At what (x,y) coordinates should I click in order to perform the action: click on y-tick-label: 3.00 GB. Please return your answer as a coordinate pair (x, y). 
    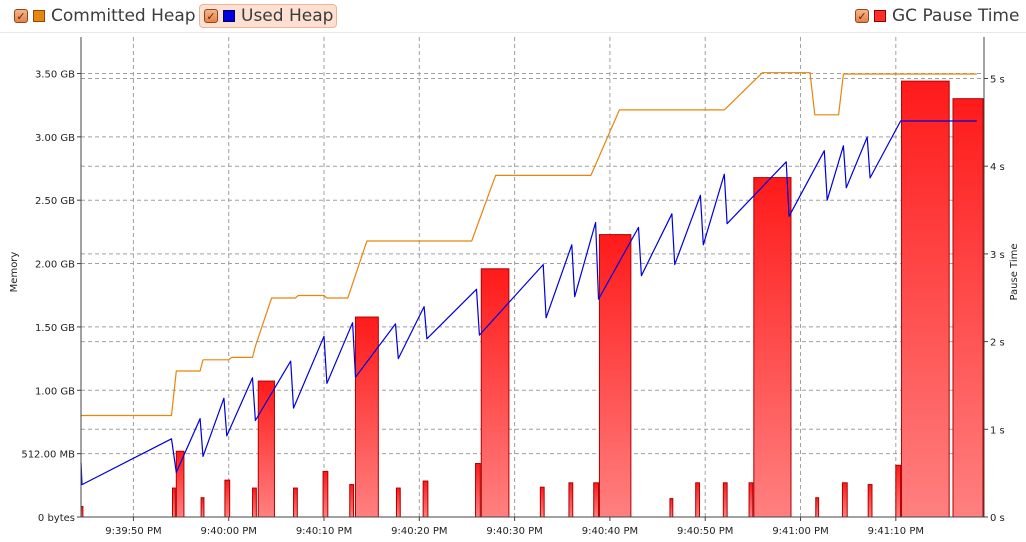
    Looking at the image, I should click on (55, 138).